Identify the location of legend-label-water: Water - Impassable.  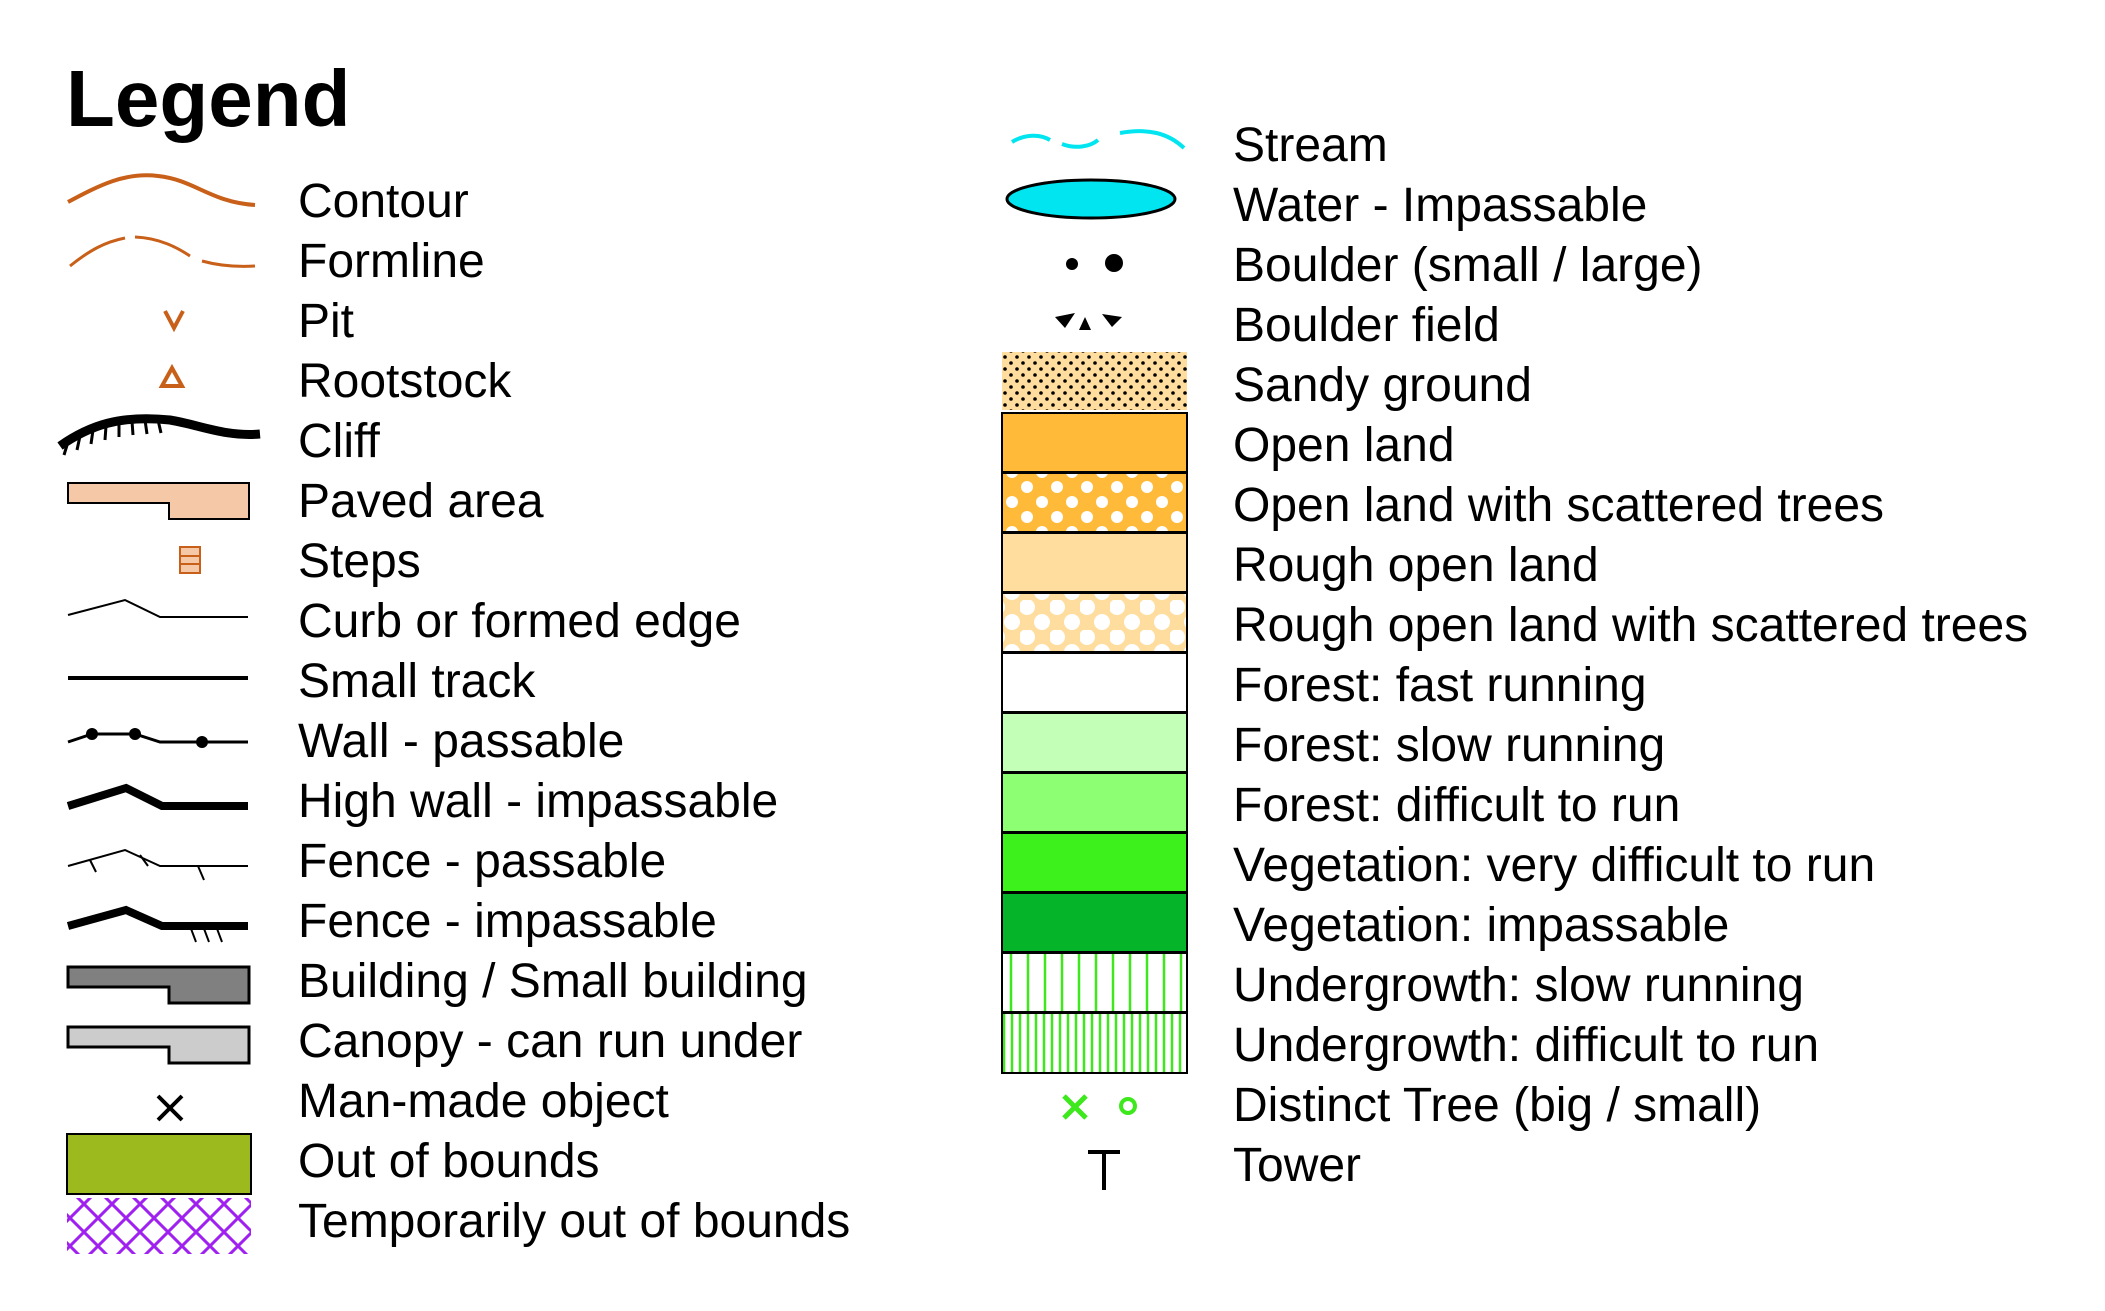
(1440, 205).